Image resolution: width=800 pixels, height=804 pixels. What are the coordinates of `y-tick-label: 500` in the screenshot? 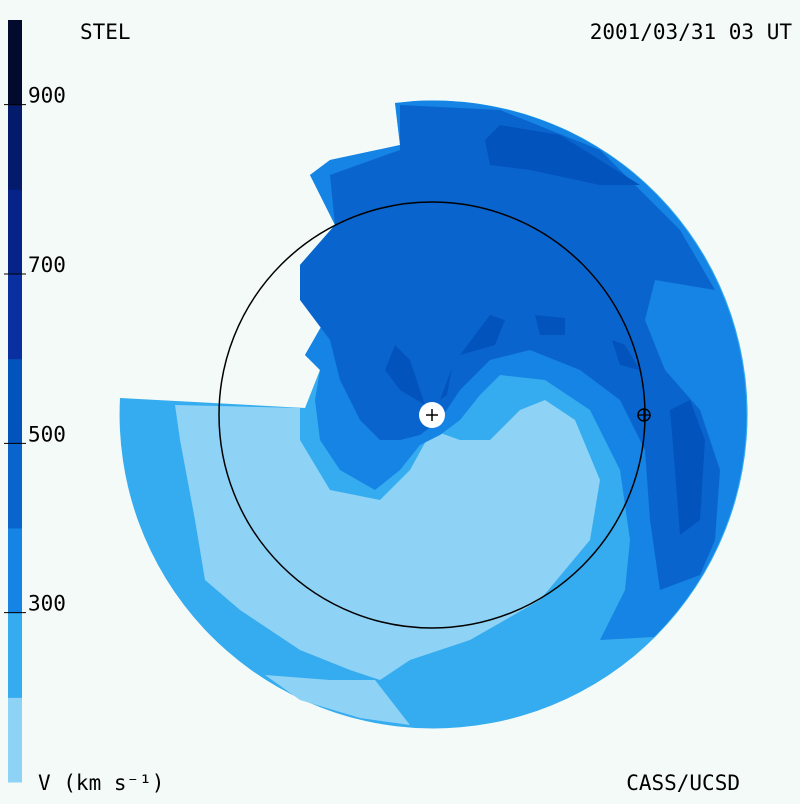 It's located at (47, 434).